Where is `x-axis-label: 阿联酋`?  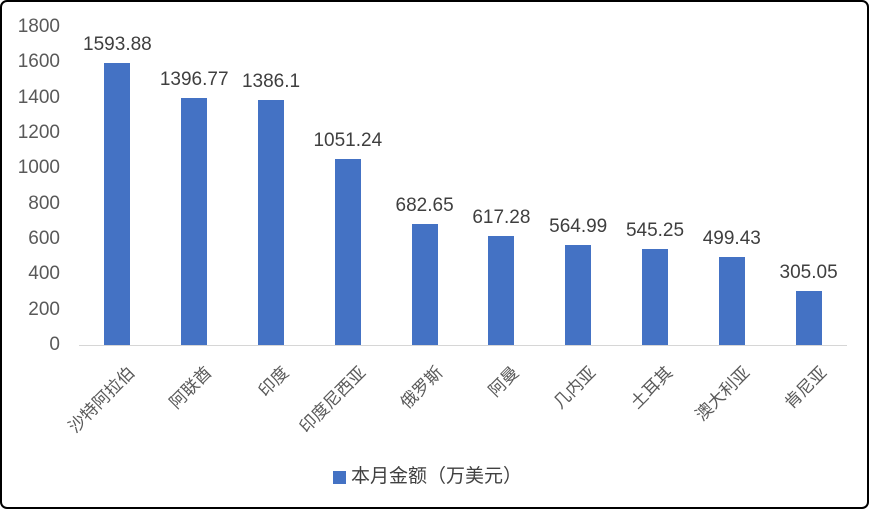
x-axis-label: 阿联酋 is located at coordinates (191, 388).